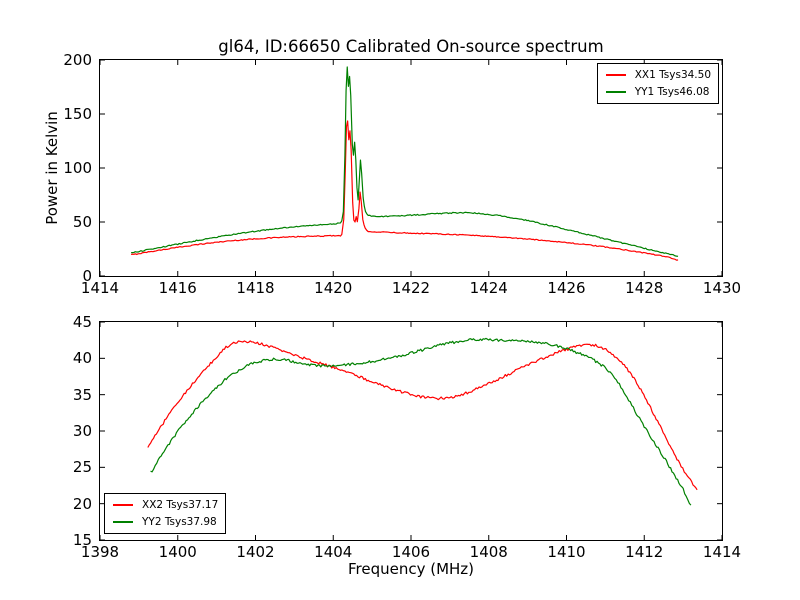  I want to click on legend-label-yy2: YY2 Tsys37.98, so click(179, 522).